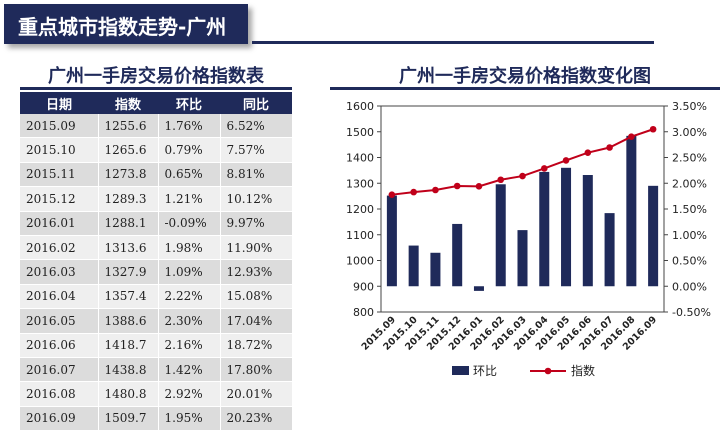 The height and width of the screenshot is (431, 723). Describe the element at coordinates (189, 223) in the screenshot. I see `cell-mom: -0.09%` at that location.